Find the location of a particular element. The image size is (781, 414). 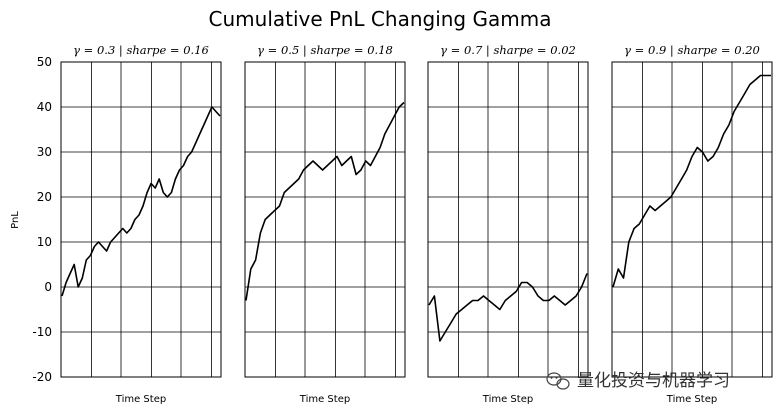

y-axis-label: PnL is located at coordinates (15, 220).